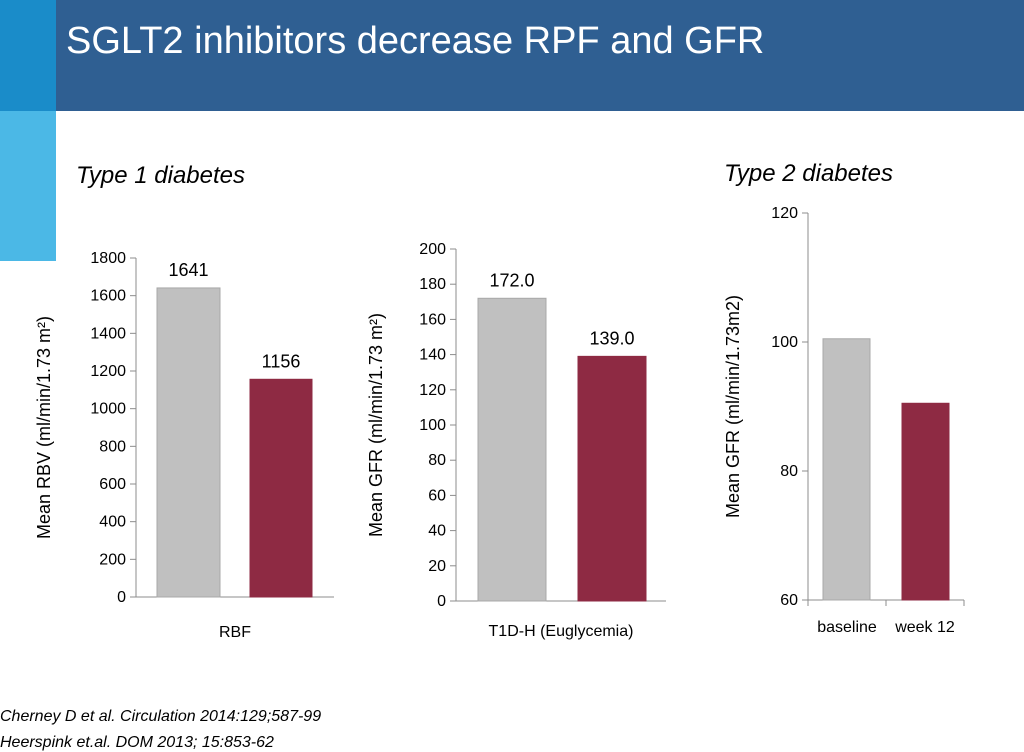 The height and width of the screenshot is (752, 1024). I want to click on chart2-y-tick-label: 200, so click(432, 249).